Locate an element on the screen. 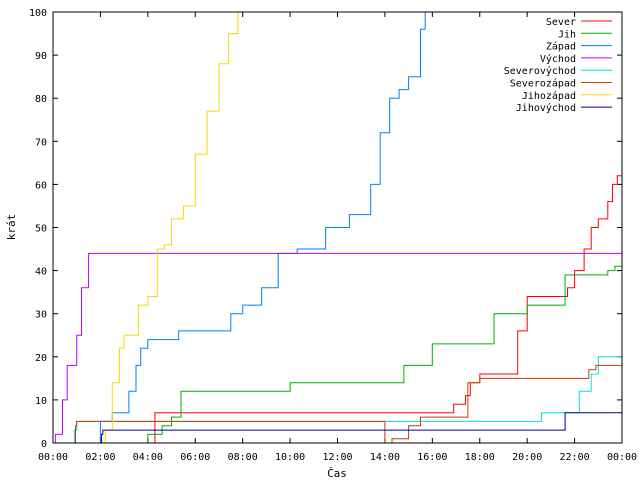  y-tick-label: 40 is located at coordinates (41, 272).